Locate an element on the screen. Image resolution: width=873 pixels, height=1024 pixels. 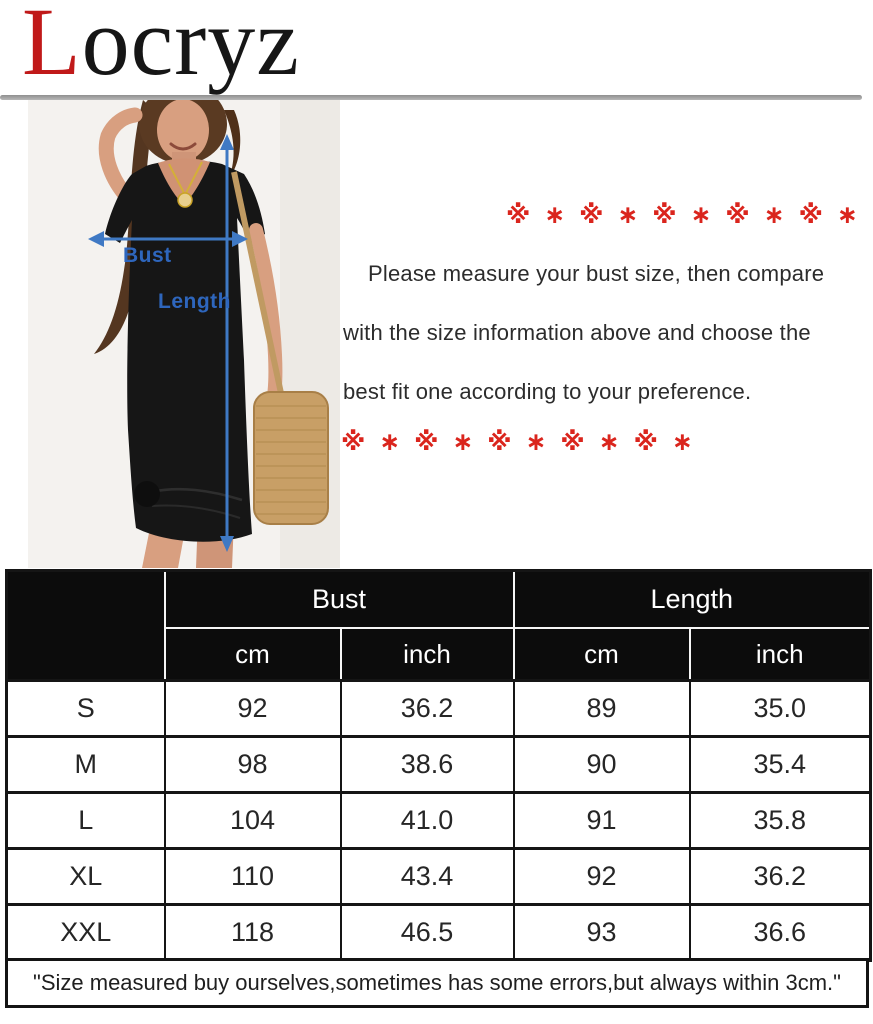
table-unit-header-row: cm inch cm inch is located at coordinates (439, 654).